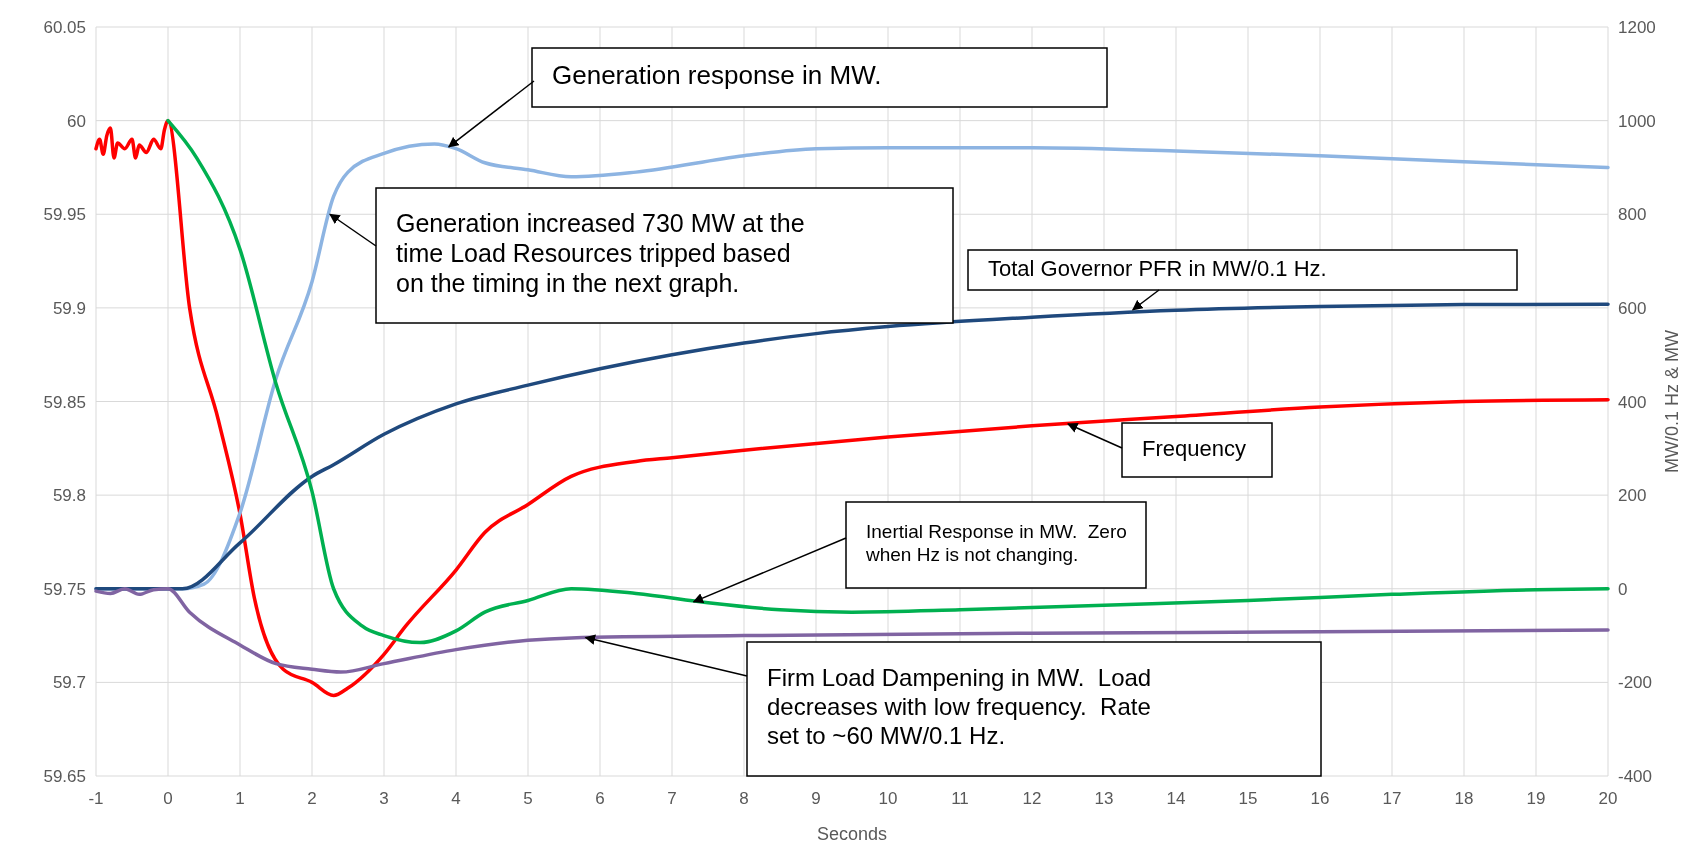 The image size is (1684, 848). Describe the element at coordinates (1392, 798) in the screenshot. I see `x-tick-label: 17` at that location.